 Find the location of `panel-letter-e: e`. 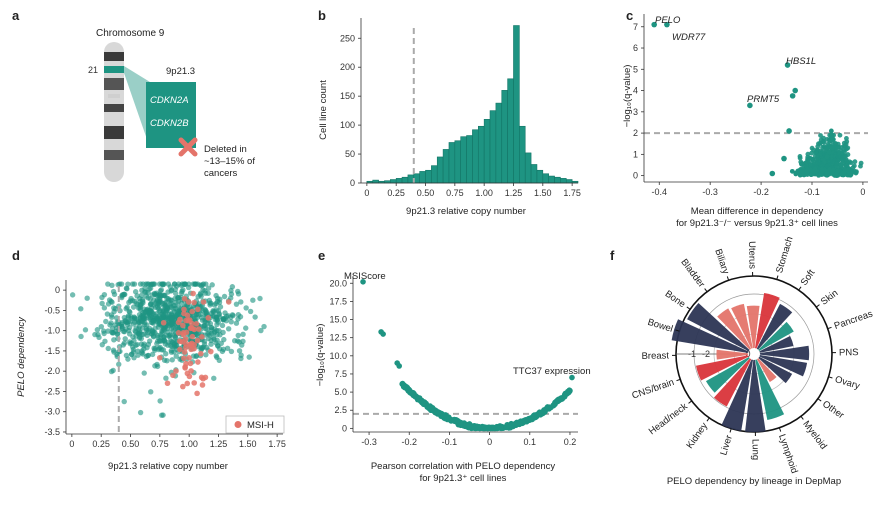

panel-letter-e: e is located at coordinates (322, 255).